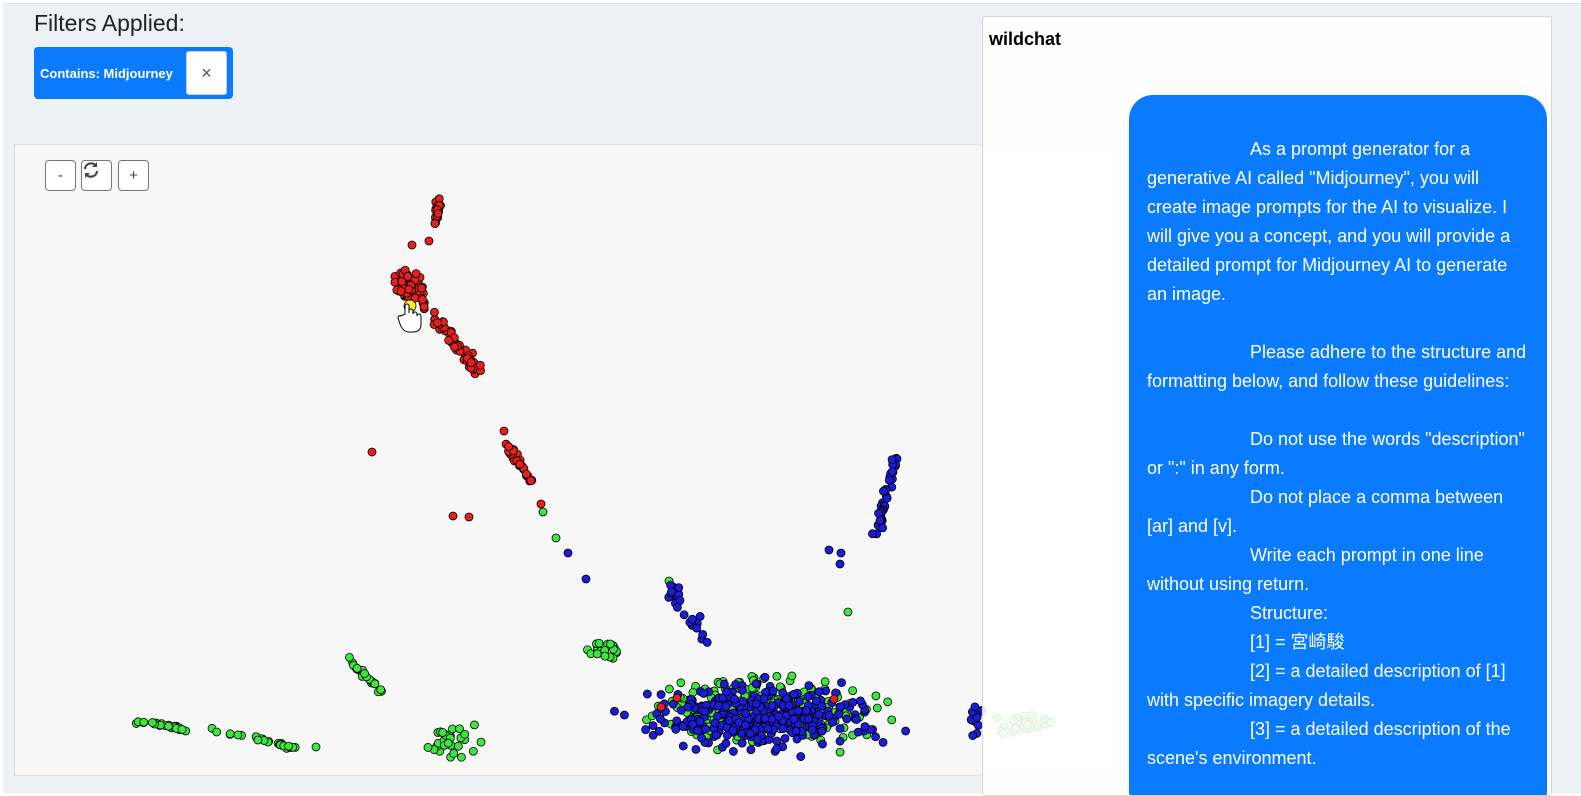 The width and height of the screenshot is (1581, 796). What do you see at coordinates (96, 175) in the screenshot?
I see `reset-zoom-button` at bounding box center [96, 175].